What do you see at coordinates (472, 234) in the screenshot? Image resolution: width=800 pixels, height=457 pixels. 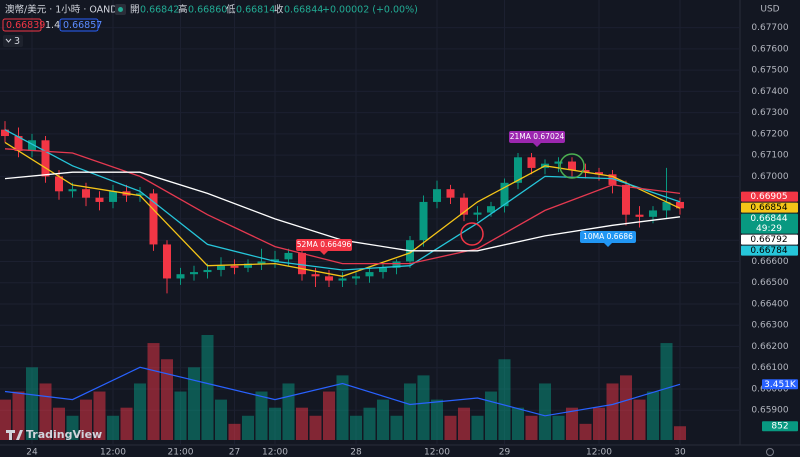 I see `highlight-circle` at bounding box center [472, 234].